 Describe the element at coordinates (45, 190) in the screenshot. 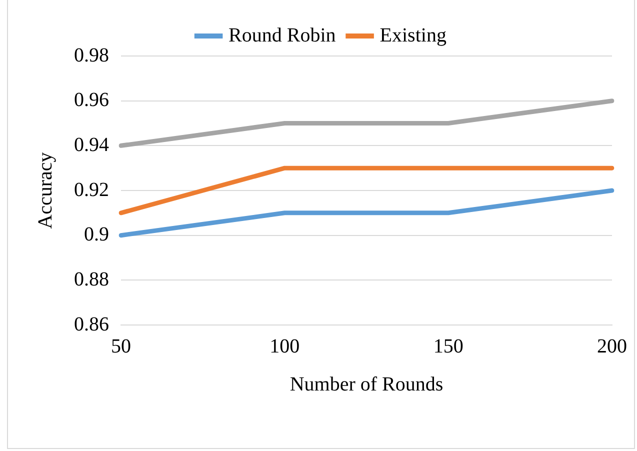

I see `y-axis-title: Accuracy` at that location.